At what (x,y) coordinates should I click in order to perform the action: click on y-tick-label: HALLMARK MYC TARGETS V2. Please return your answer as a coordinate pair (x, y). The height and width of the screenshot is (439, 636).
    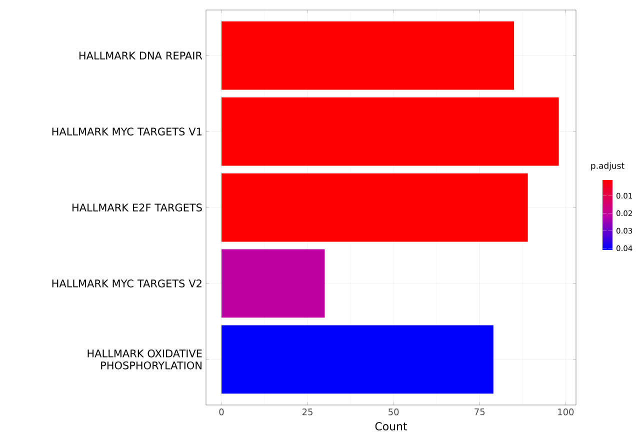
    Looking at the image, I should click on (127, 284).